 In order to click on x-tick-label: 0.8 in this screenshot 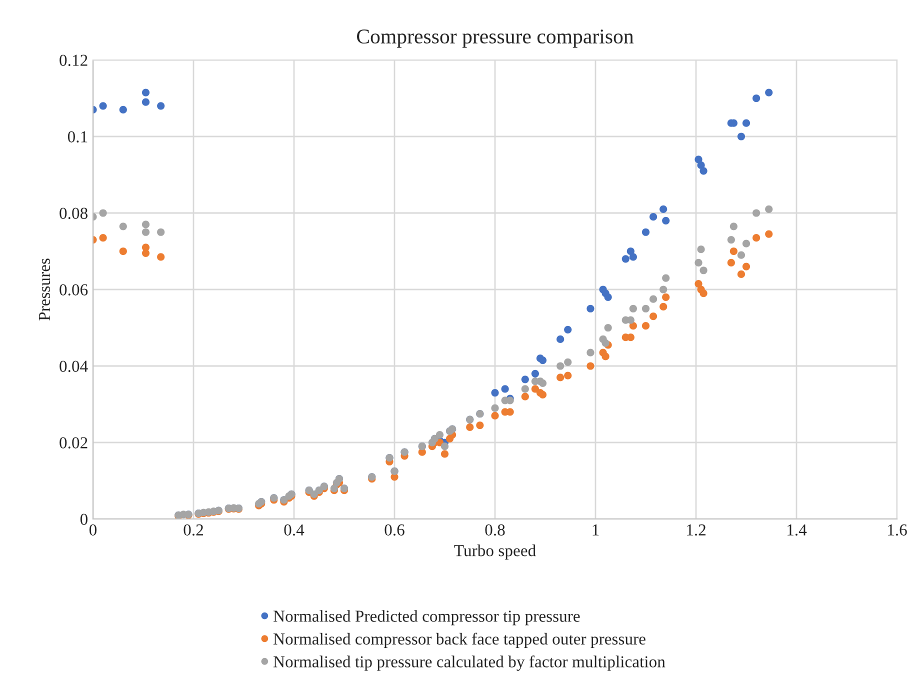, I will do `click(495, 530)`.